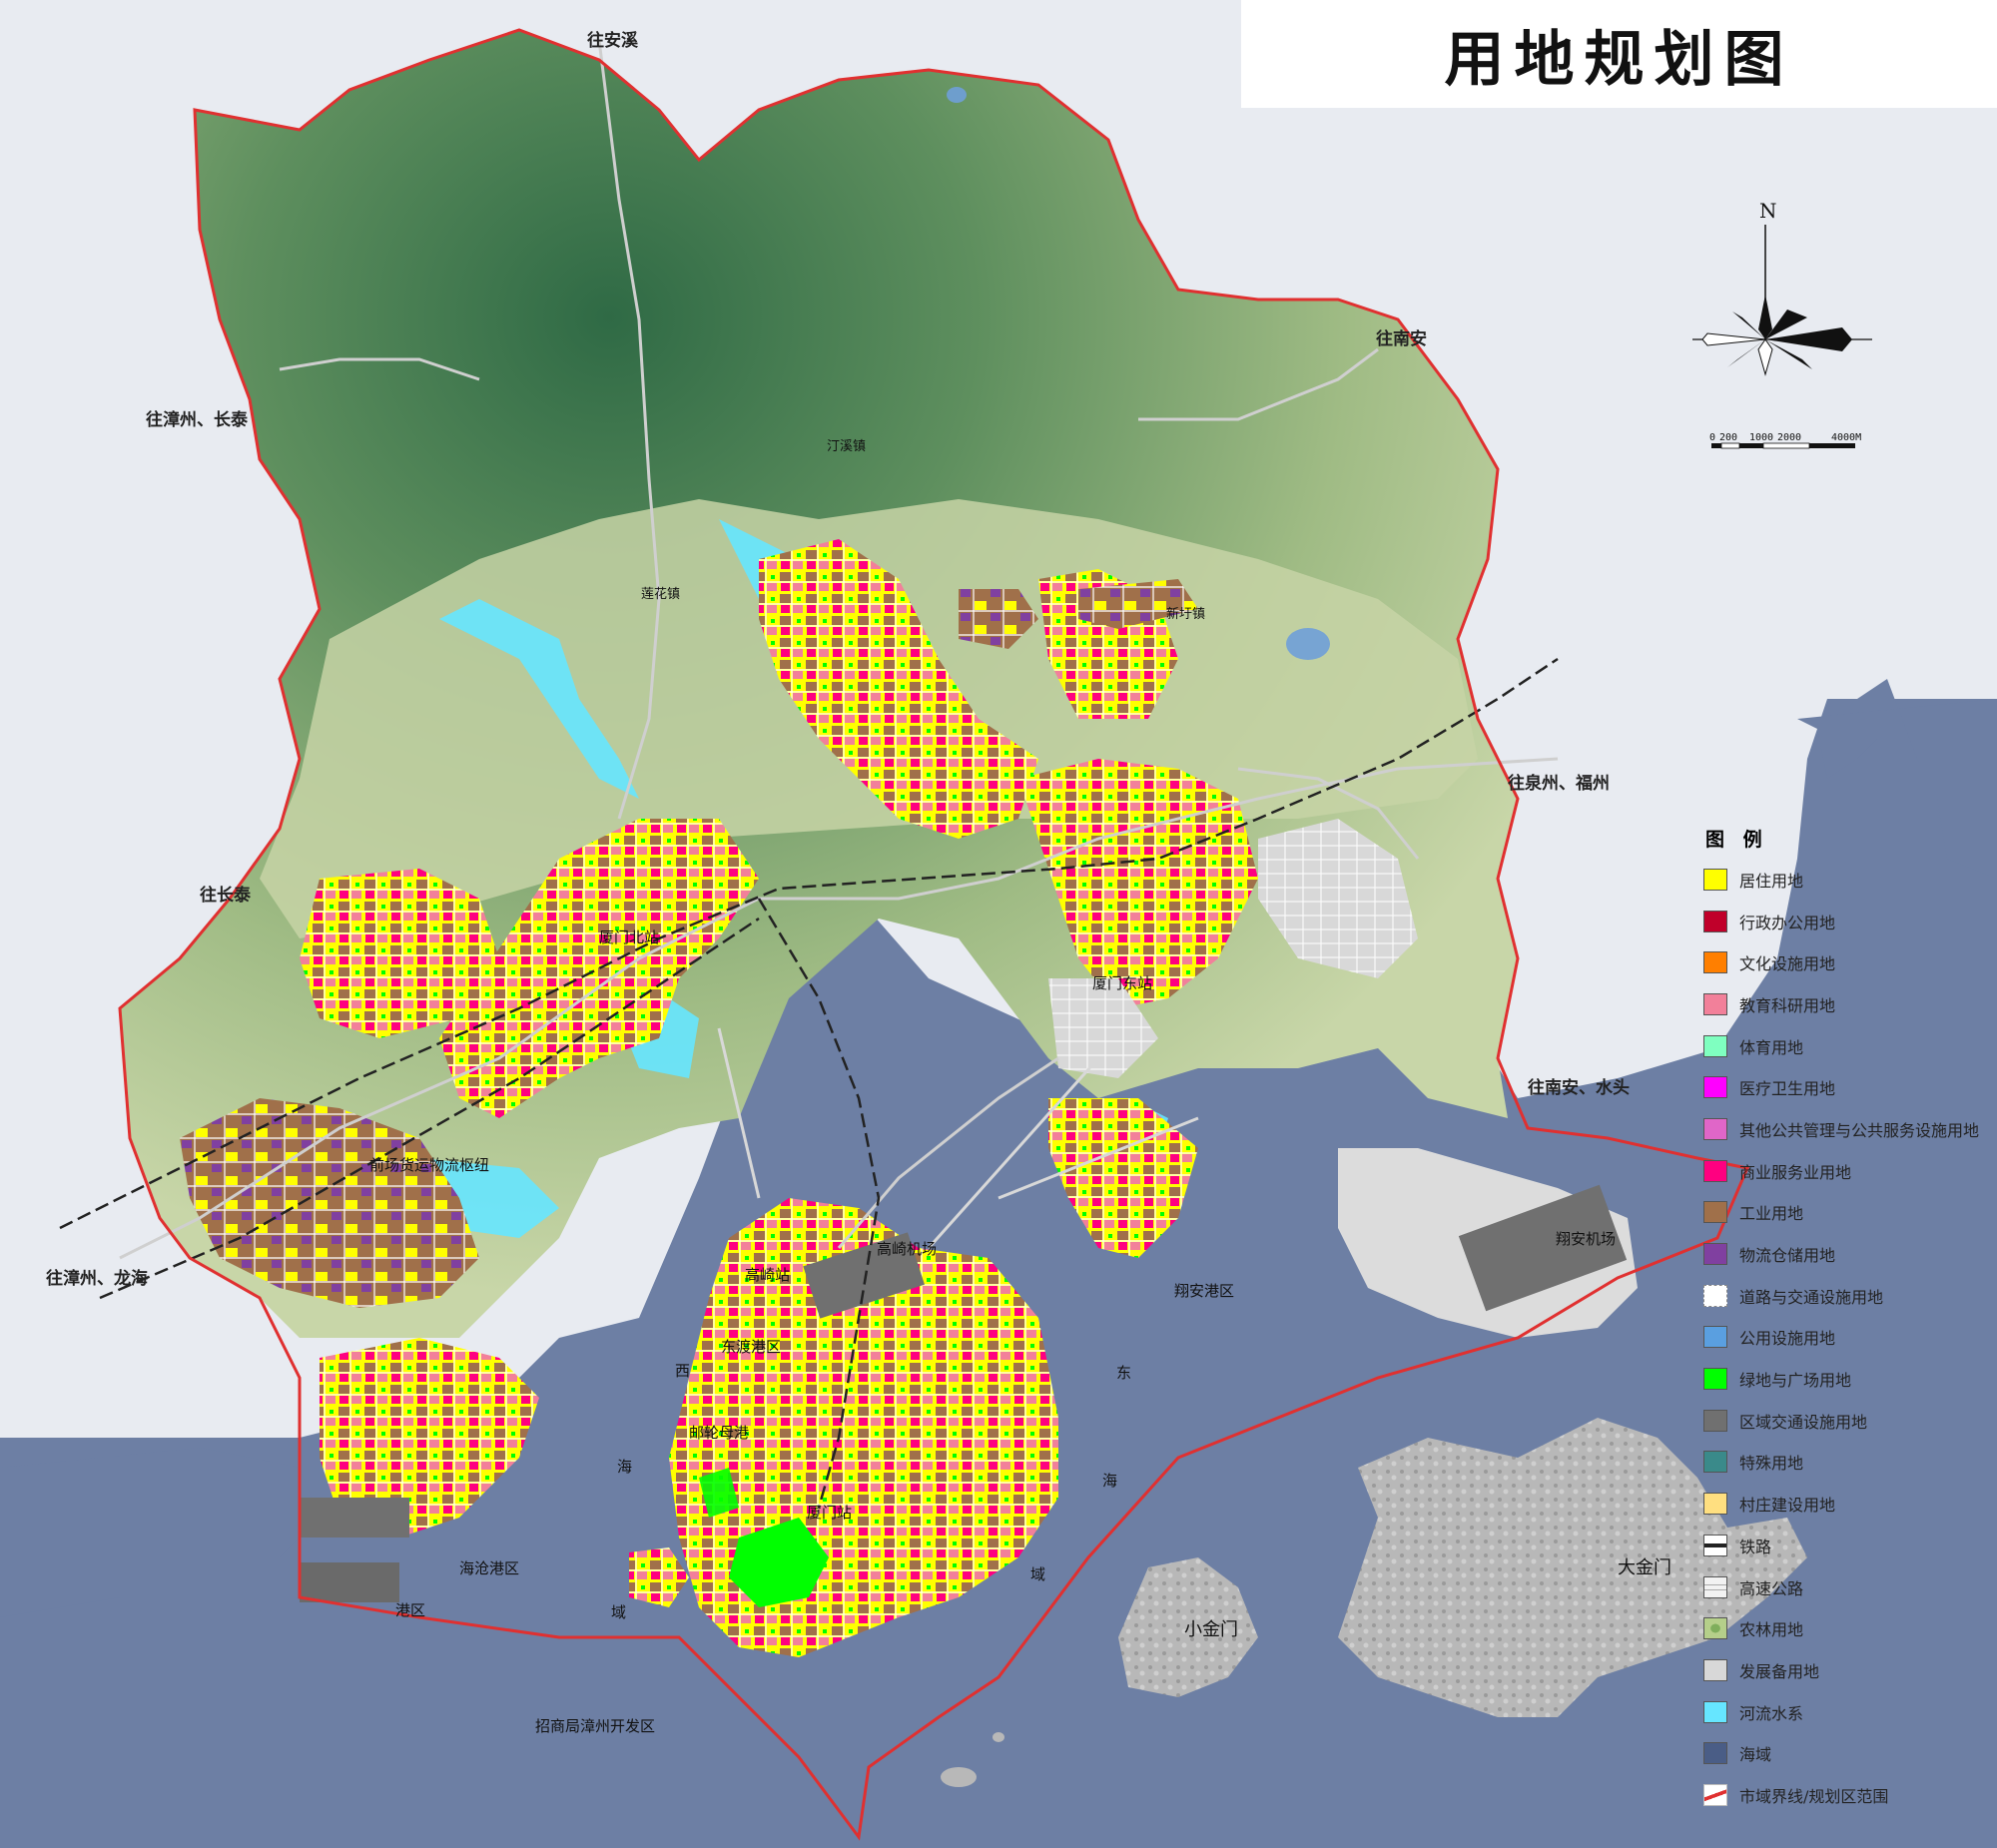 The image size is (1997, 1848). I want to click on legend-item: 发展备用地, so click(1847, 1670).